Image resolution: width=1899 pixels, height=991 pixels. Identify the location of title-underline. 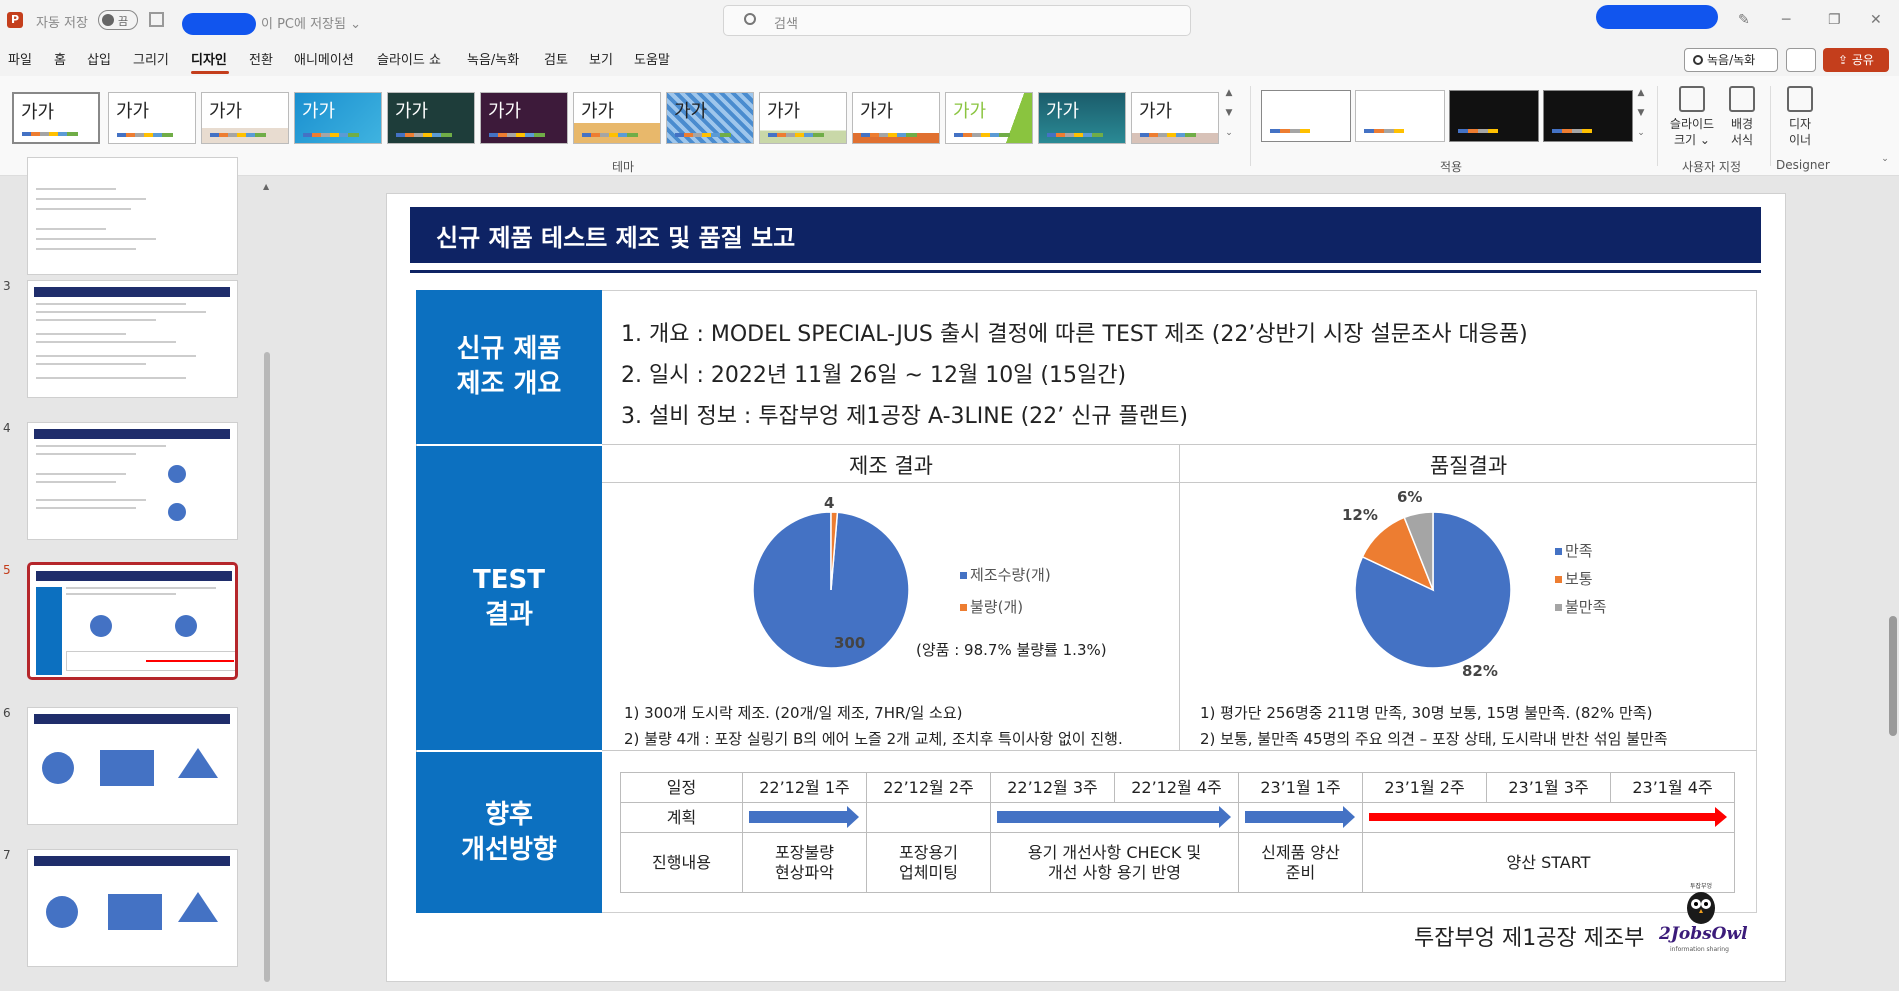
(1085, 271).